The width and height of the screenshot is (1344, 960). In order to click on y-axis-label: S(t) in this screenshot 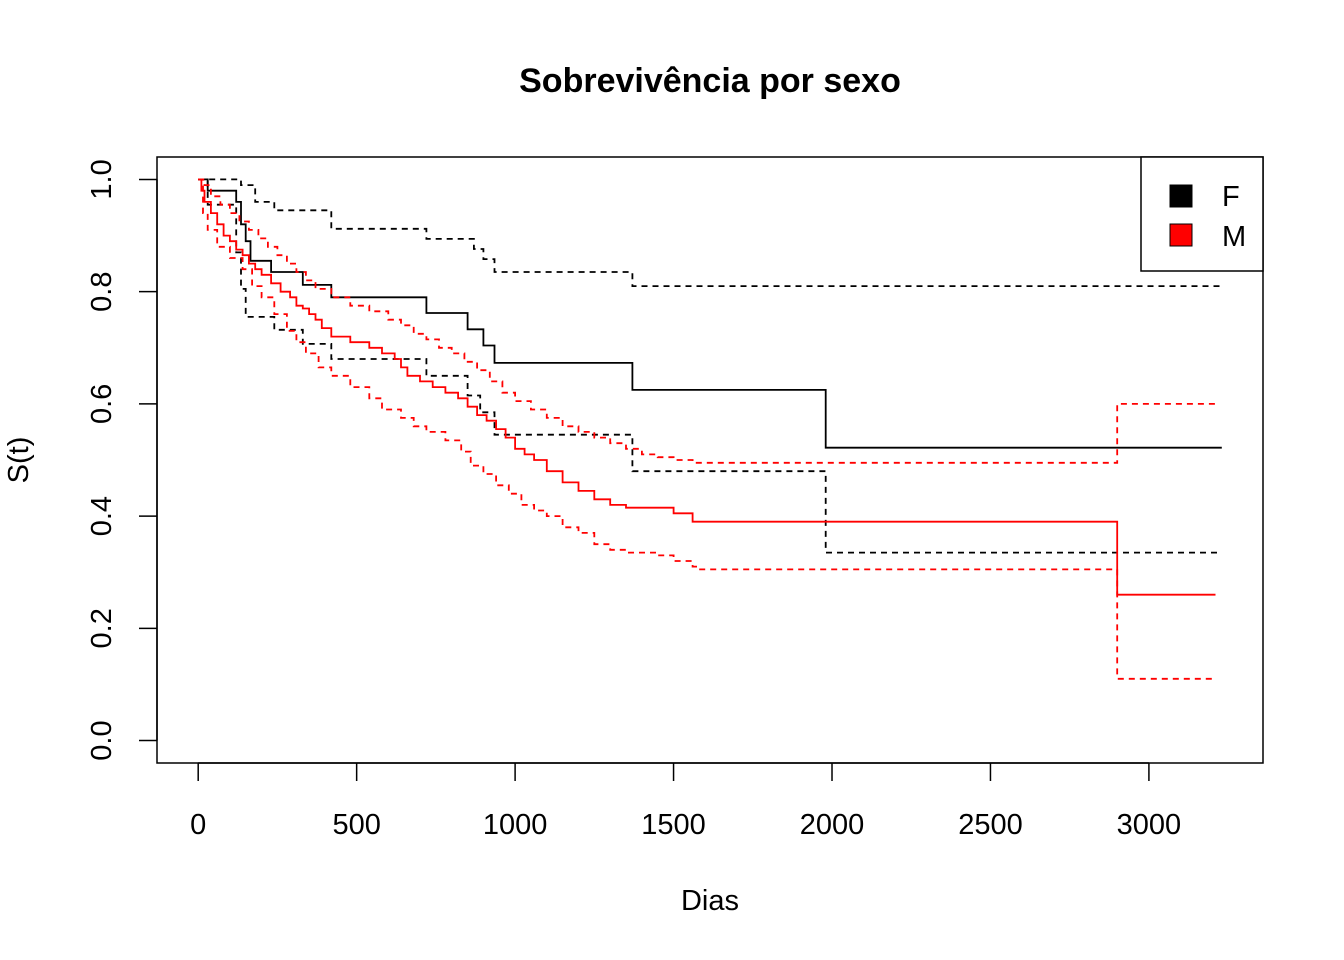, I will do `click(19, 460)`.